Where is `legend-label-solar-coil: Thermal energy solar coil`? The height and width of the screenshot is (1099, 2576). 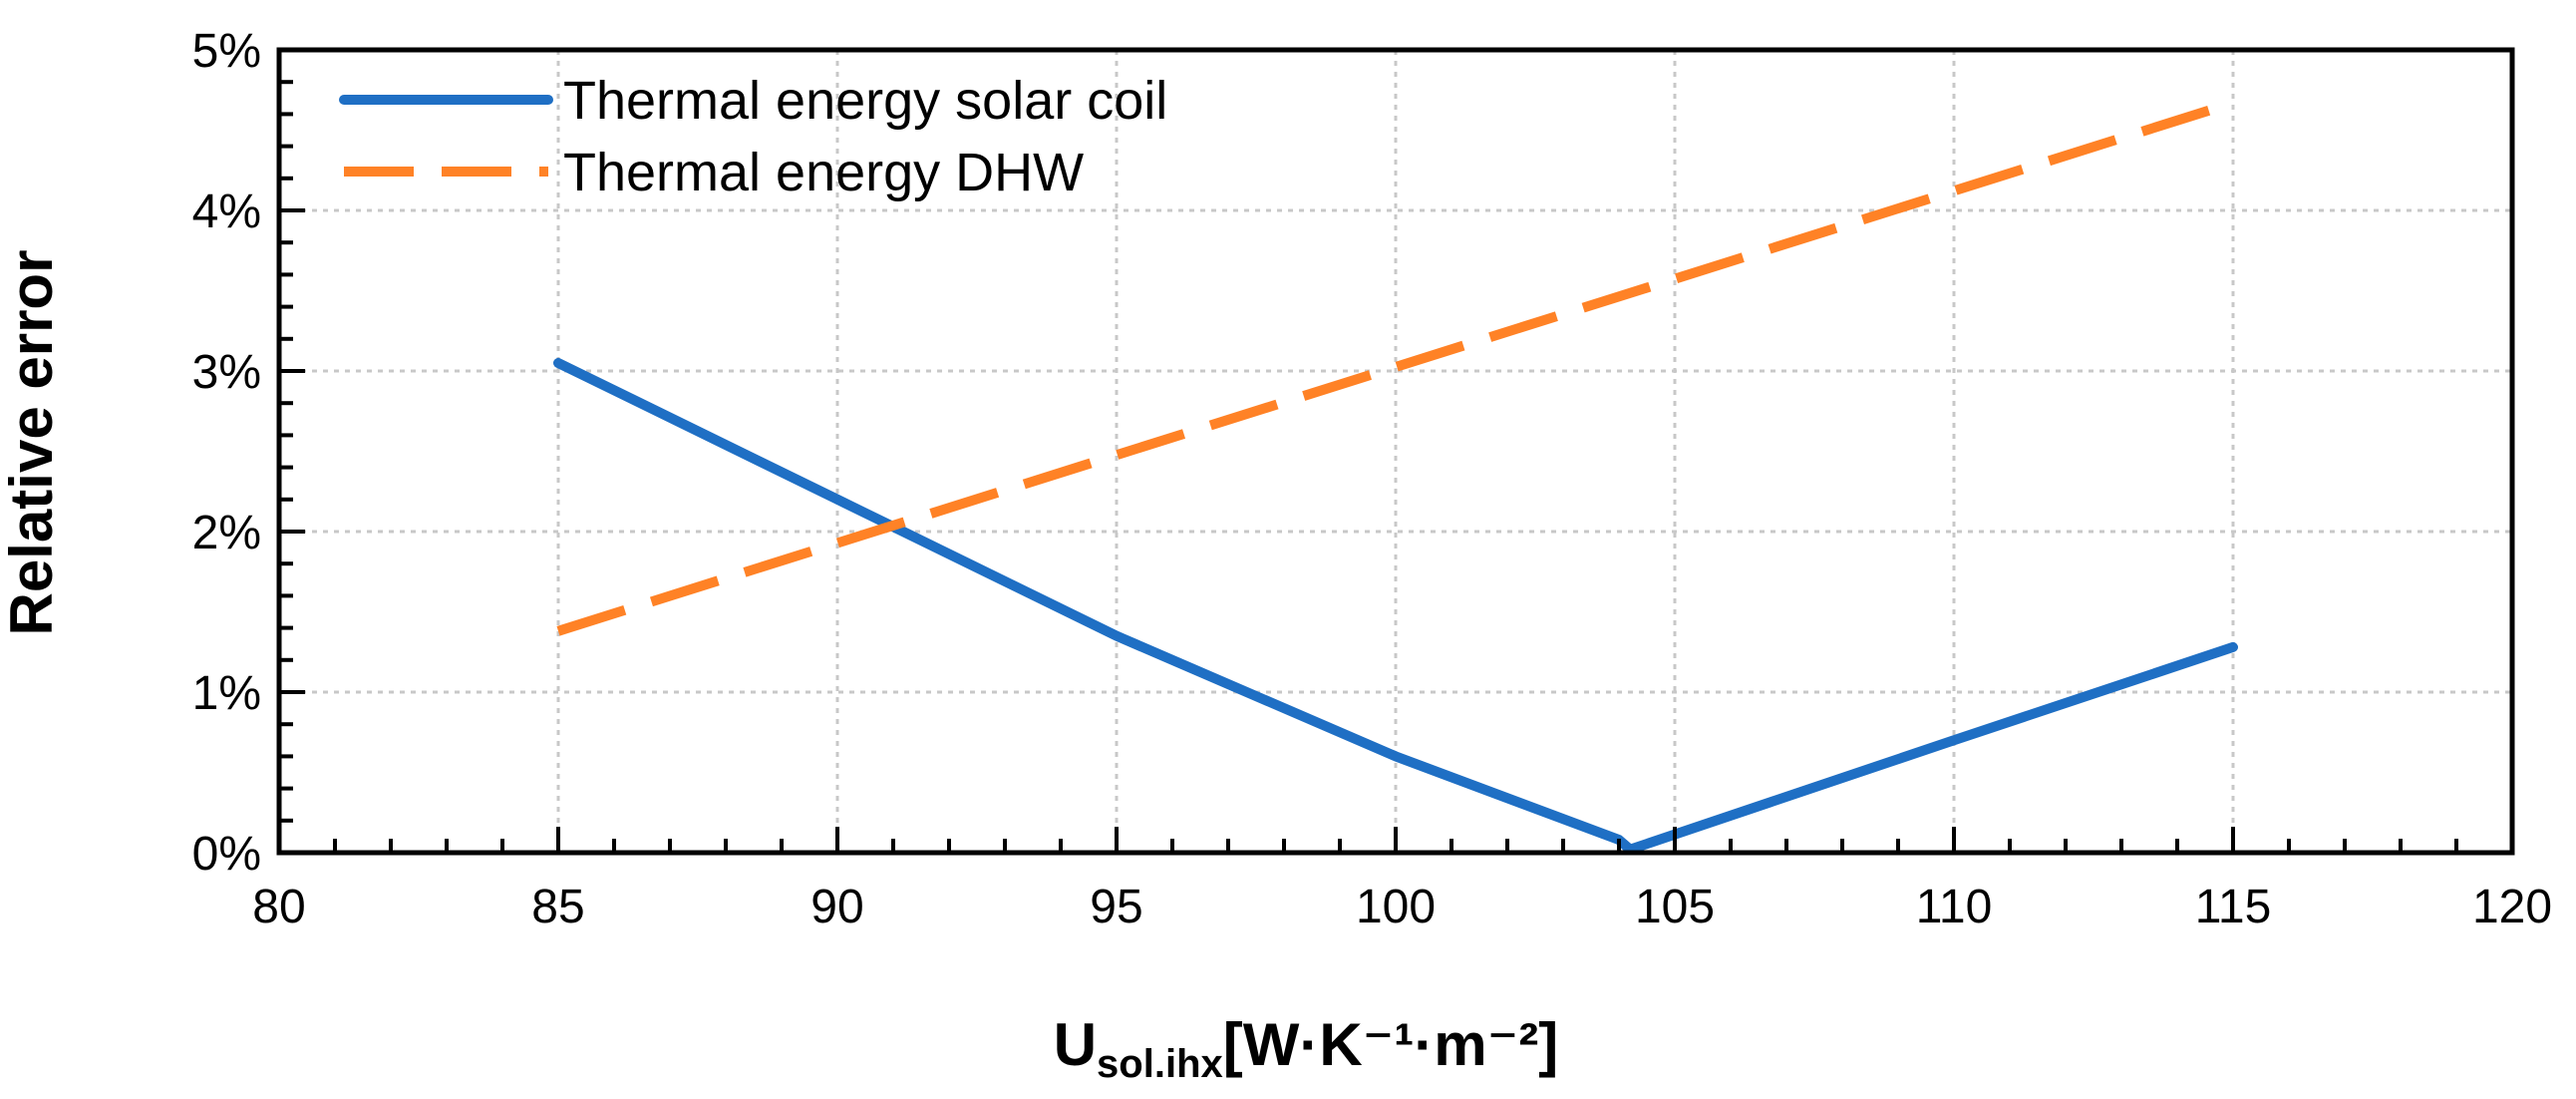 legend-label-solar-coil: Thermal energy solar coil is located at coordinates (865, 101).